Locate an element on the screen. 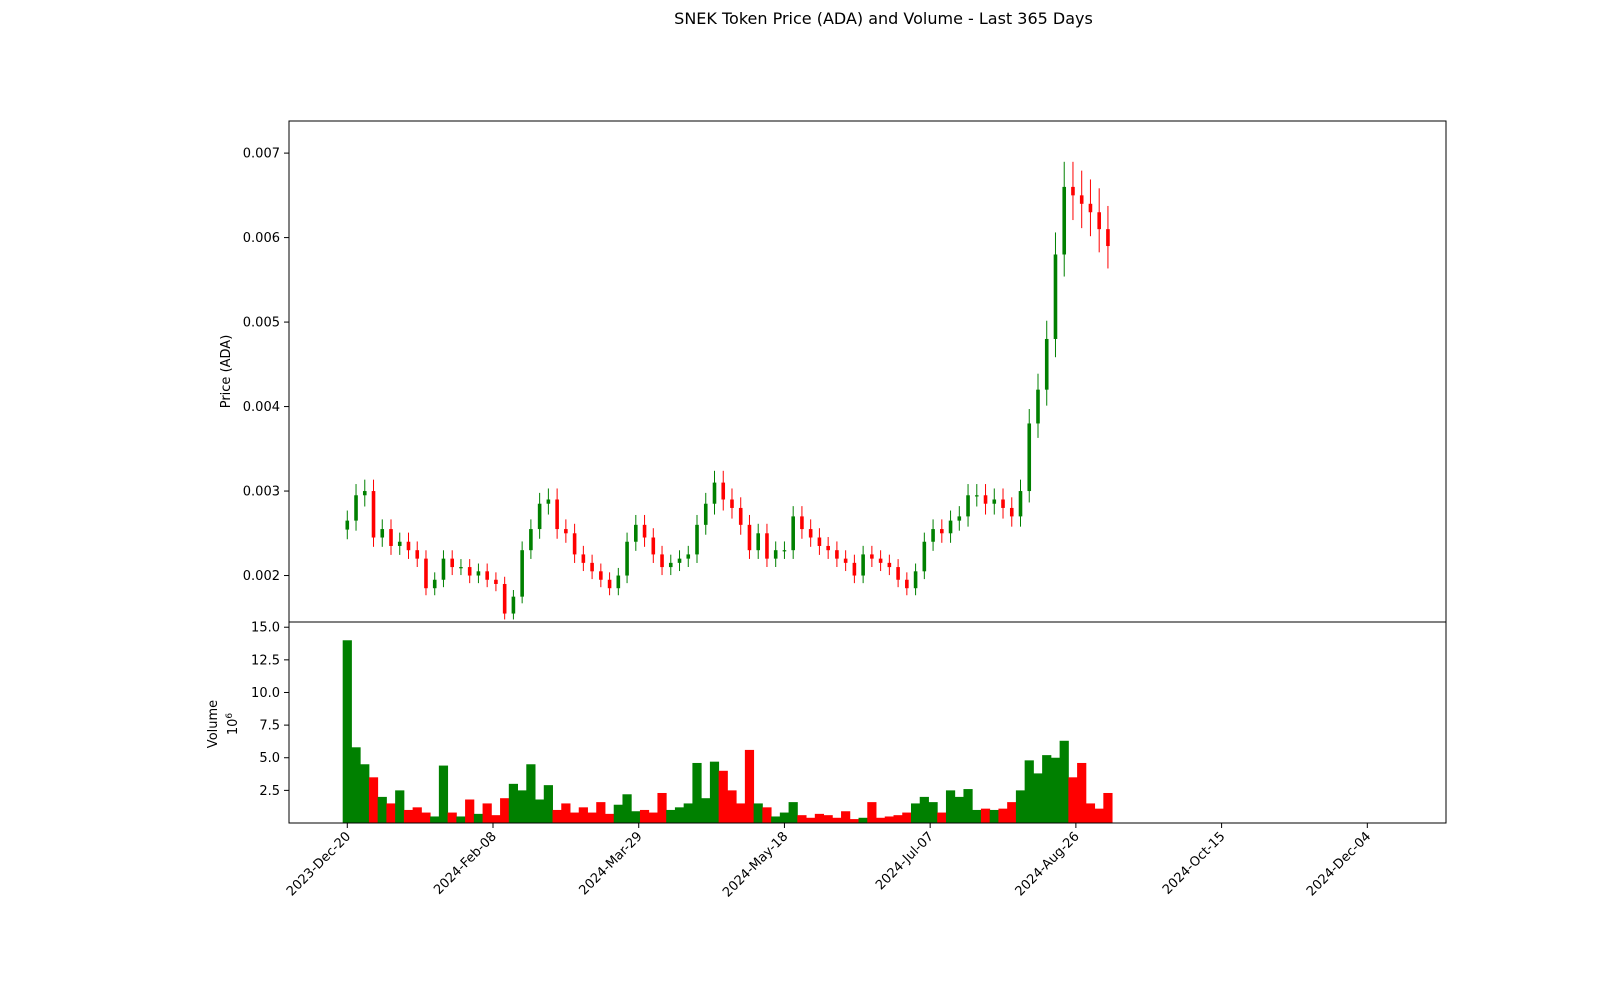 The image size is (1600, 1004). x-tick-label: 2024-May-18 is located at coordinates (755, 864).